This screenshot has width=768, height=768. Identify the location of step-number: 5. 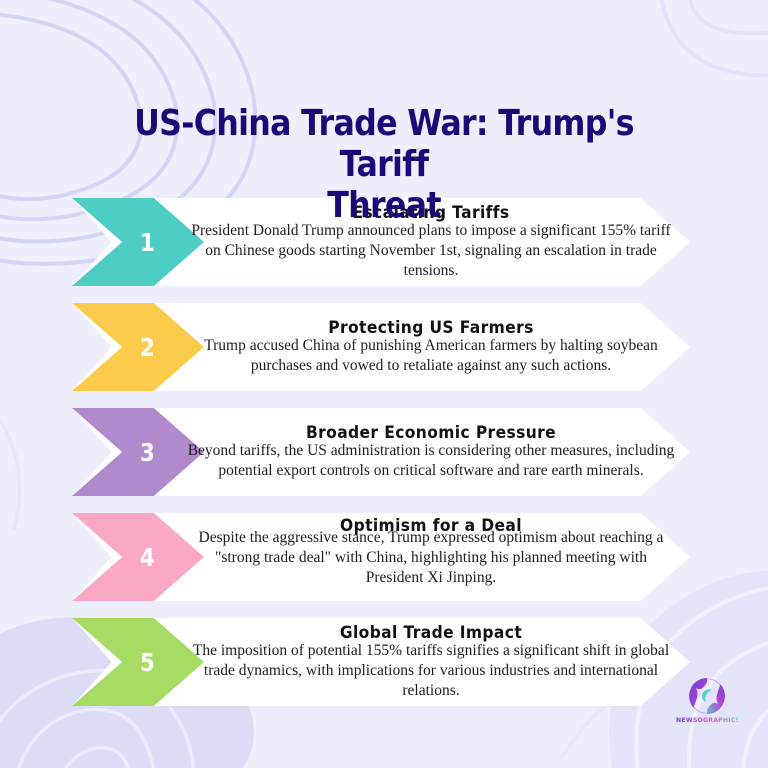
(147, 662).